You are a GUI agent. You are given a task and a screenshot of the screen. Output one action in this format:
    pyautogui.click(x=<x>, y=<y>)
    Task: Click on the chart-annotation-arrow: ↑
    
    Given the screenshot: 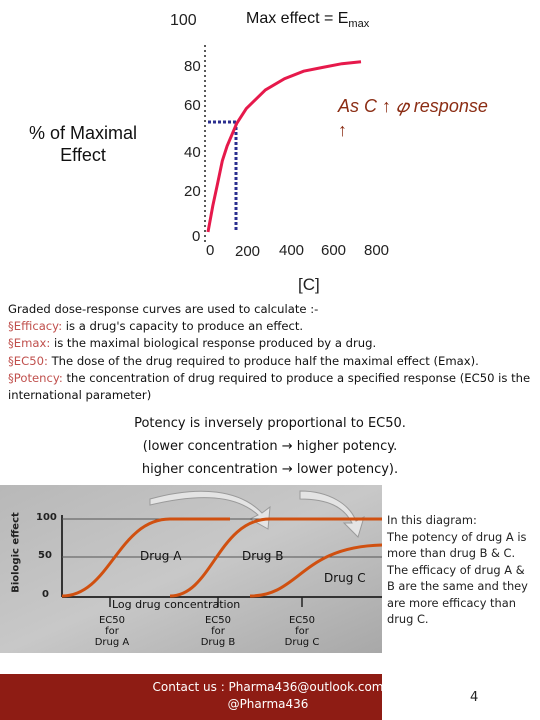 What is the action you would take?
    pyautogui.click(x=342, y=130)
    